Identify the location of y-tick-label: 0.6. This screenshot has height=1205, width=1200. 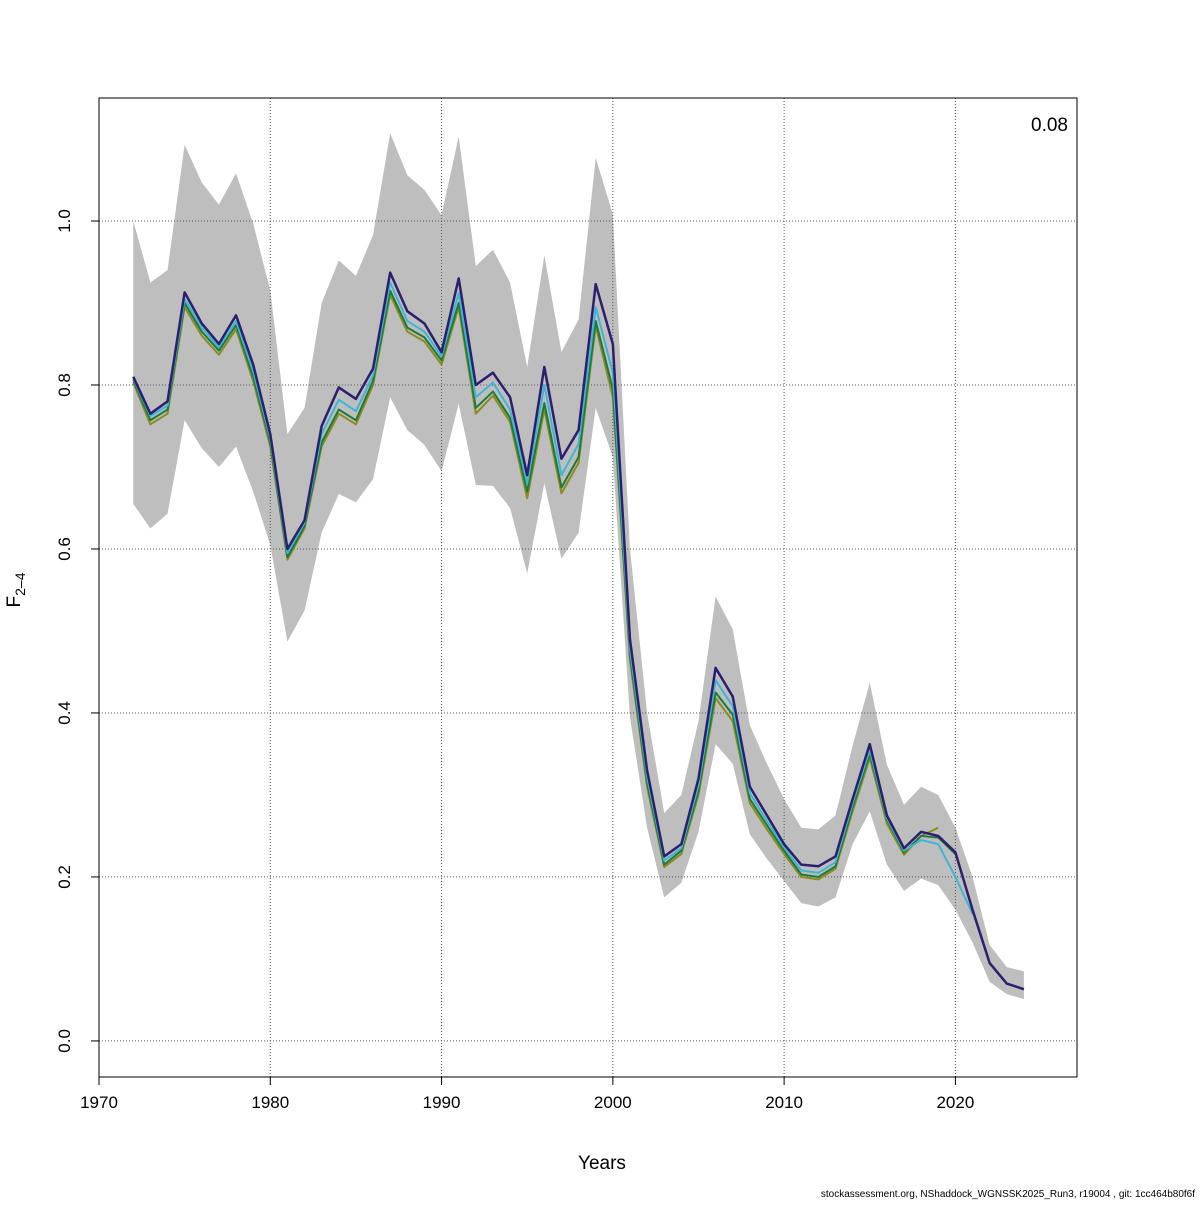
(64, 549).